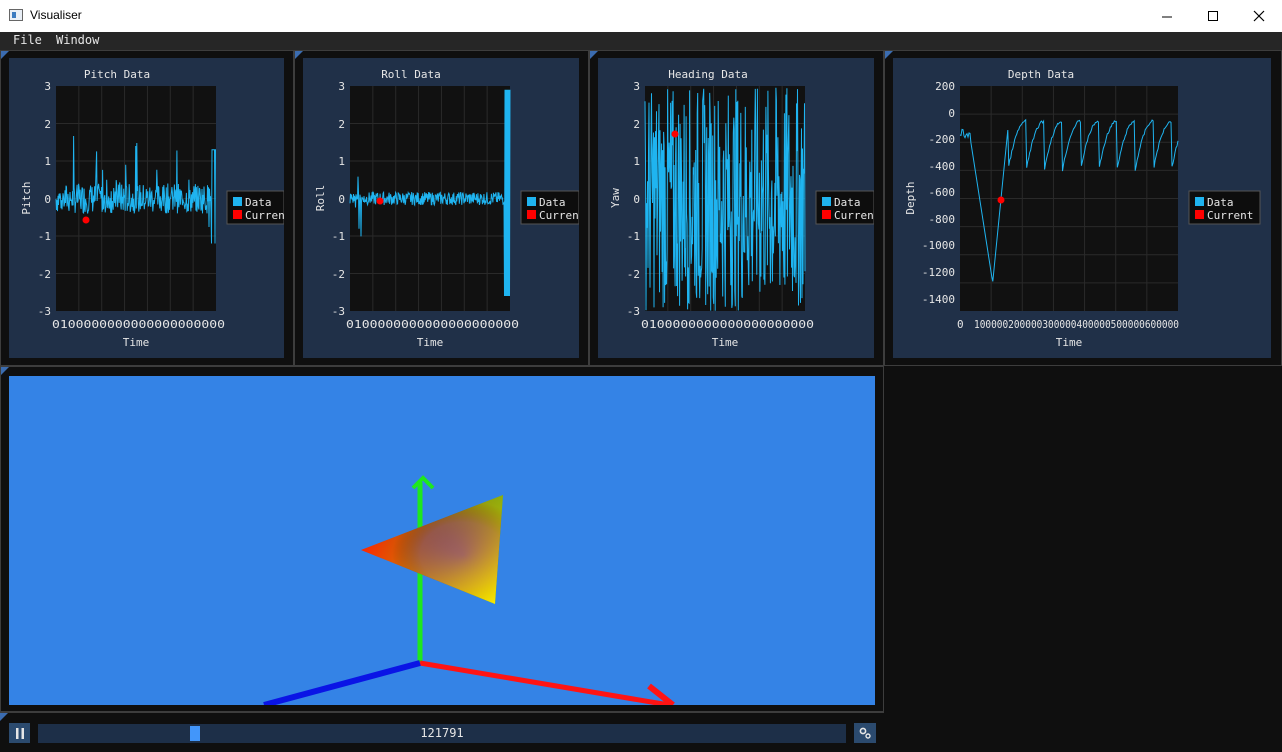  Describe the element at coordinates (942, 219) in the screenshot. I see `y-tick-label: -800` at that location.